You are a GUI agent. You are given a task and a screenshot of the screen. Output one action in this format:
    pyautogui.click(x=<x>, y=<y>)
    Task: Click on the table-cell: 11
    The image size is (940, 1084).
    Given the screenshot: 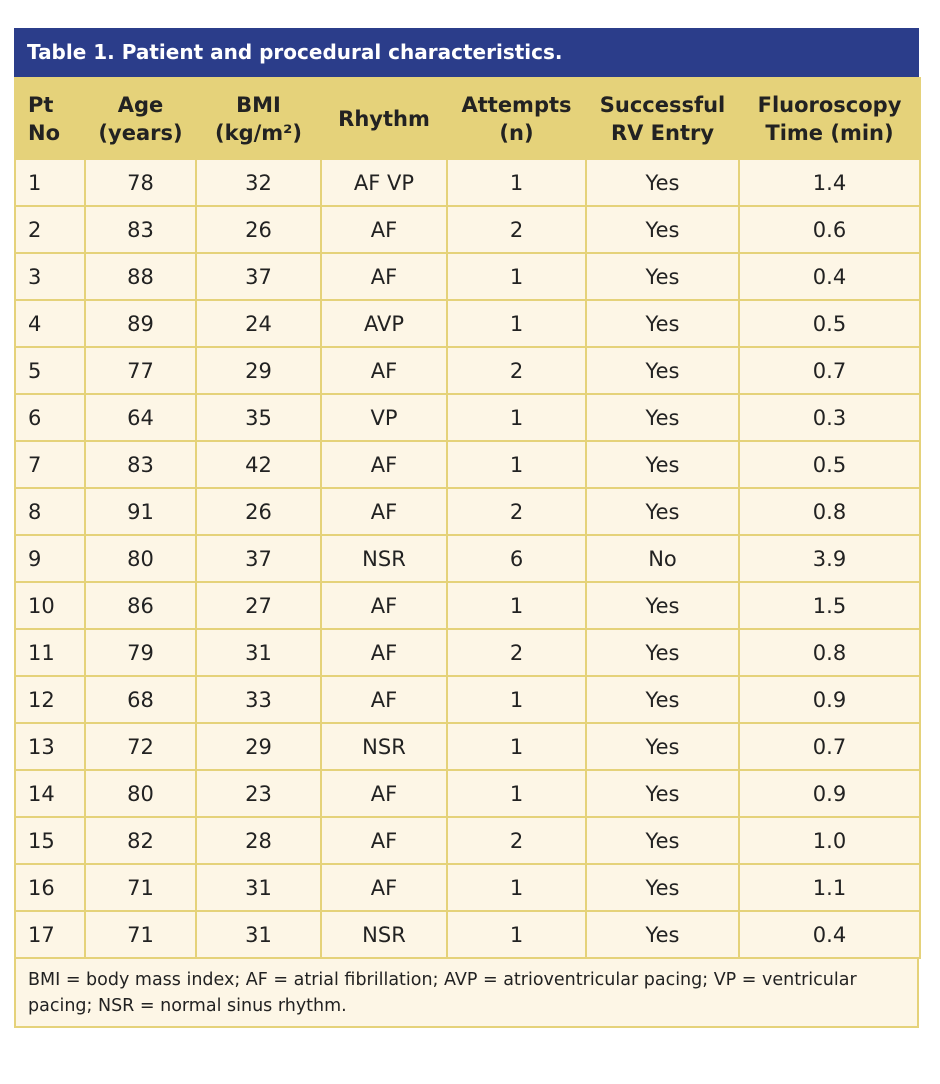 What is the action you would take?
    pyautogui.click(x=50, y=652)
    